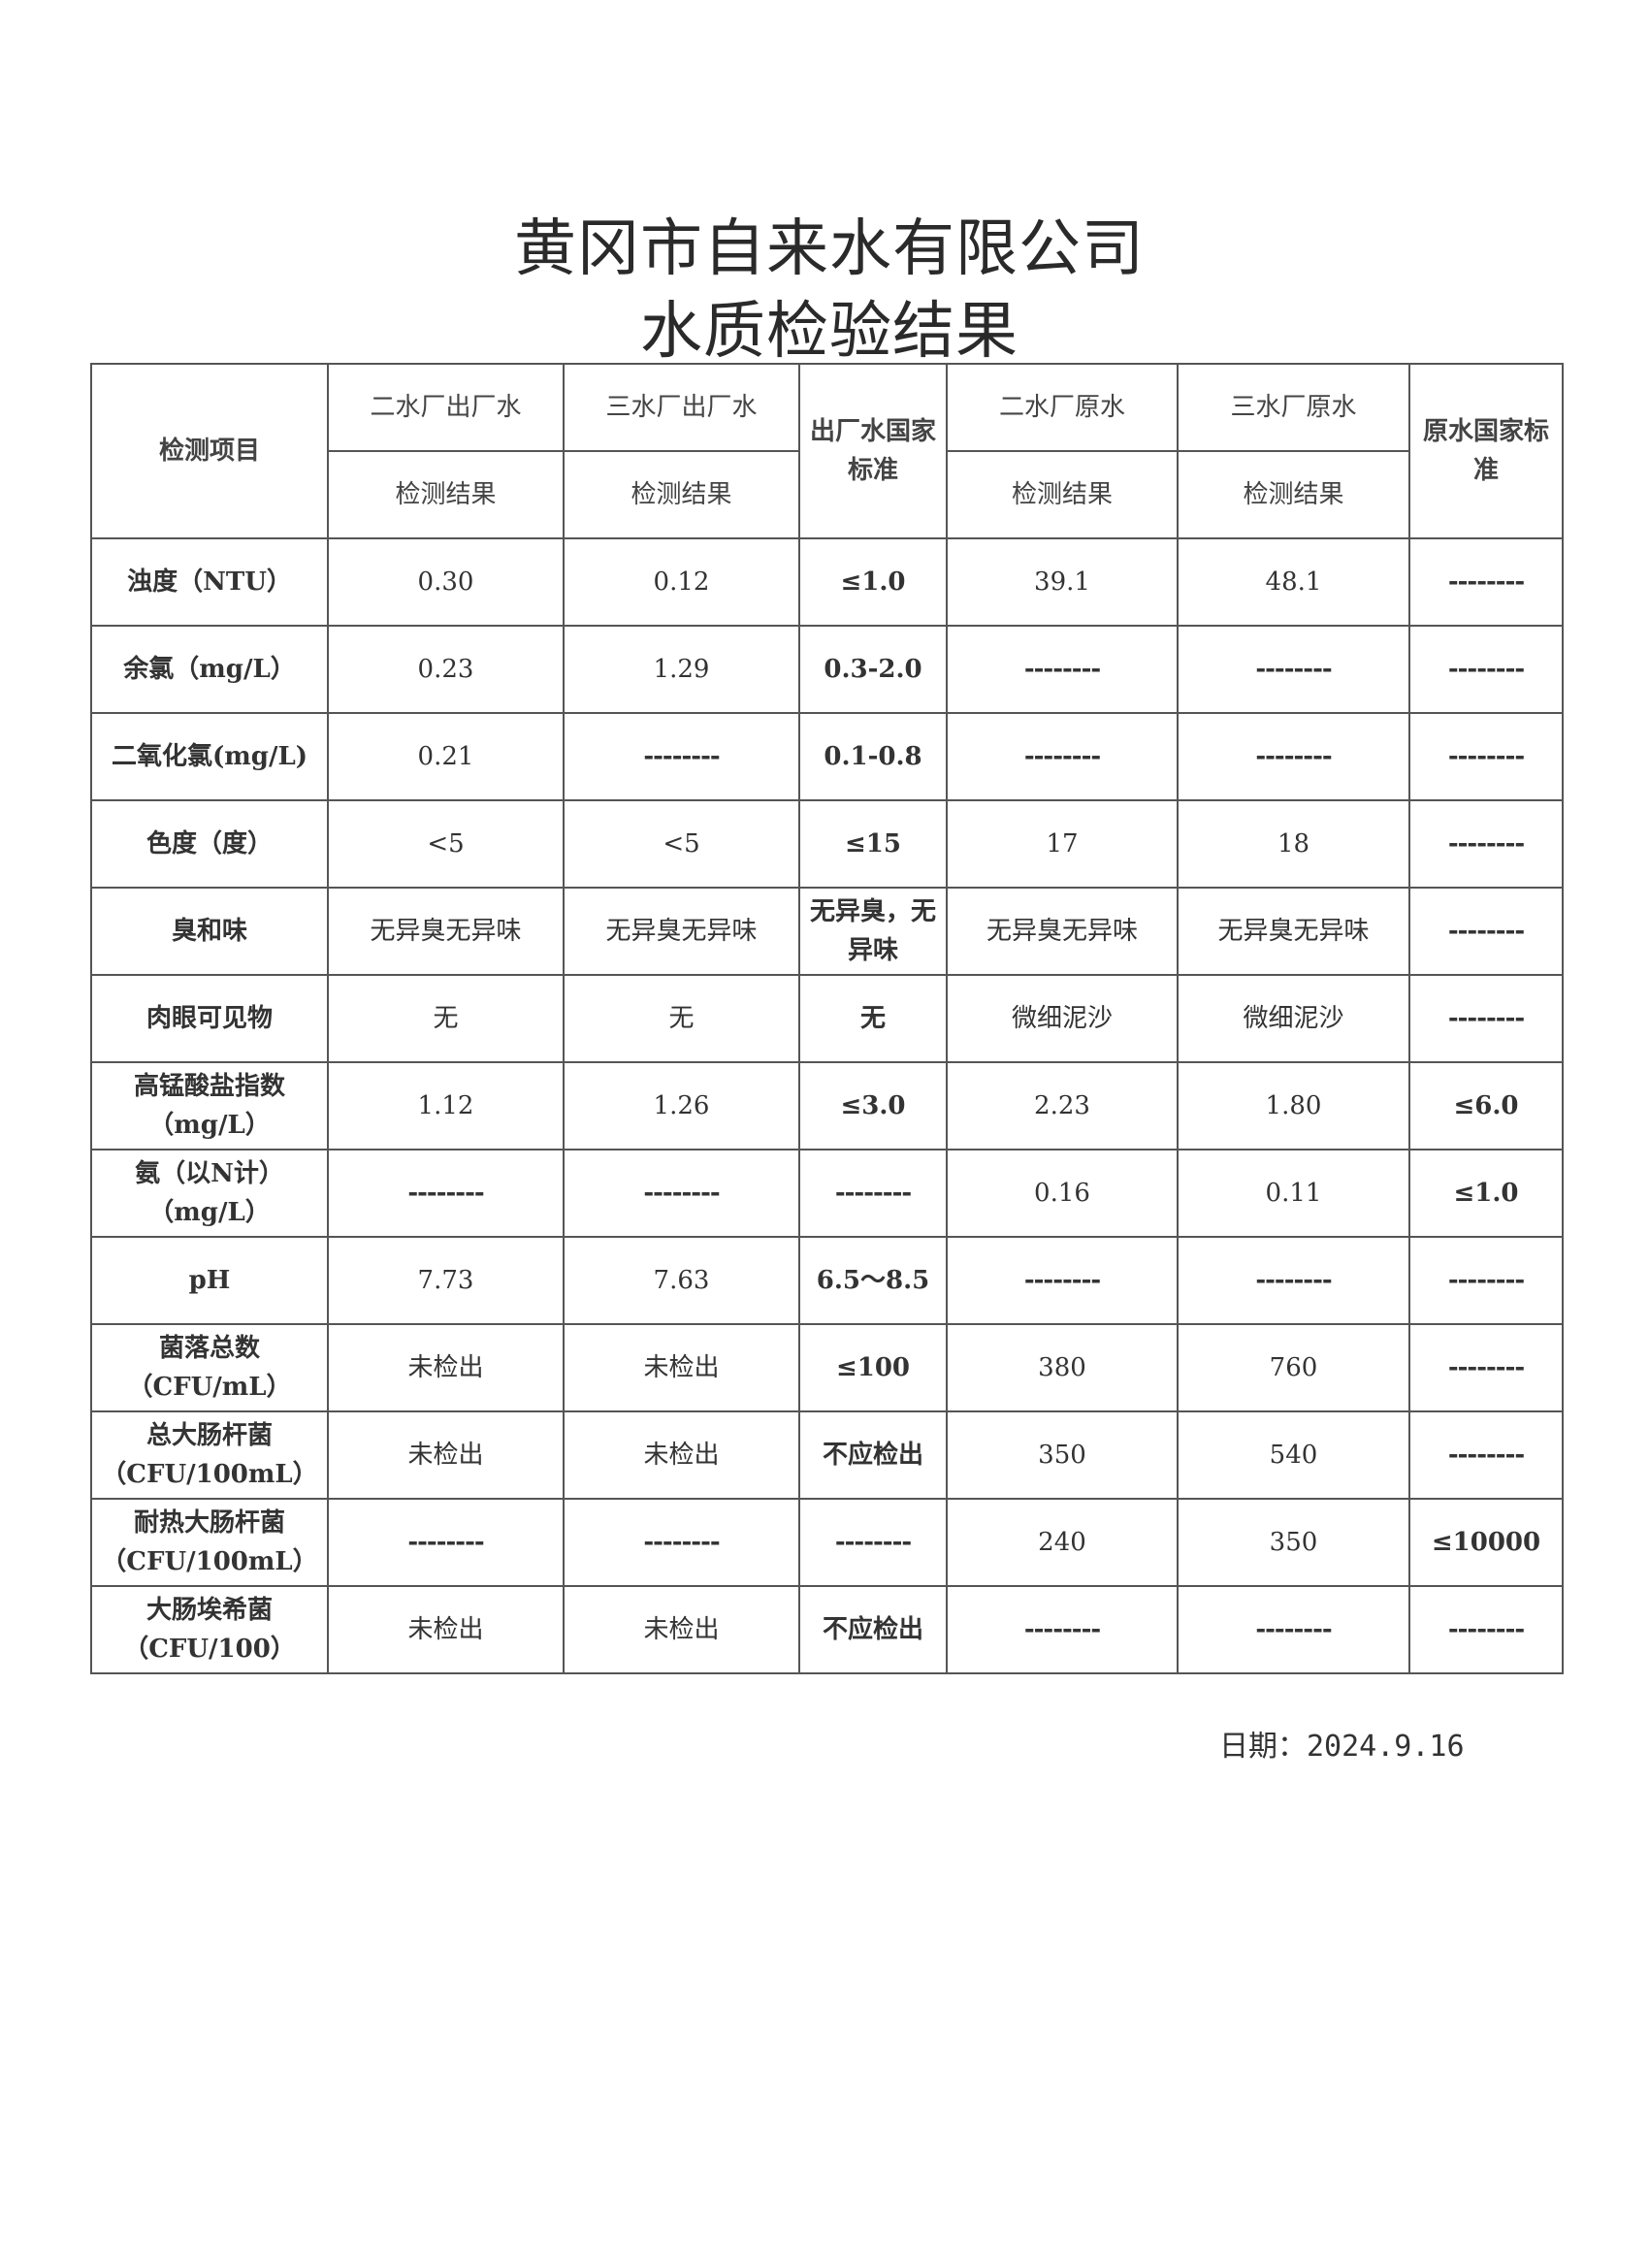 The height and width of the screenshot is (2268, 1649). Describe the element at coordinates (446, 1105) in the screenshot. I see `value-cell: 1.12` at that location.